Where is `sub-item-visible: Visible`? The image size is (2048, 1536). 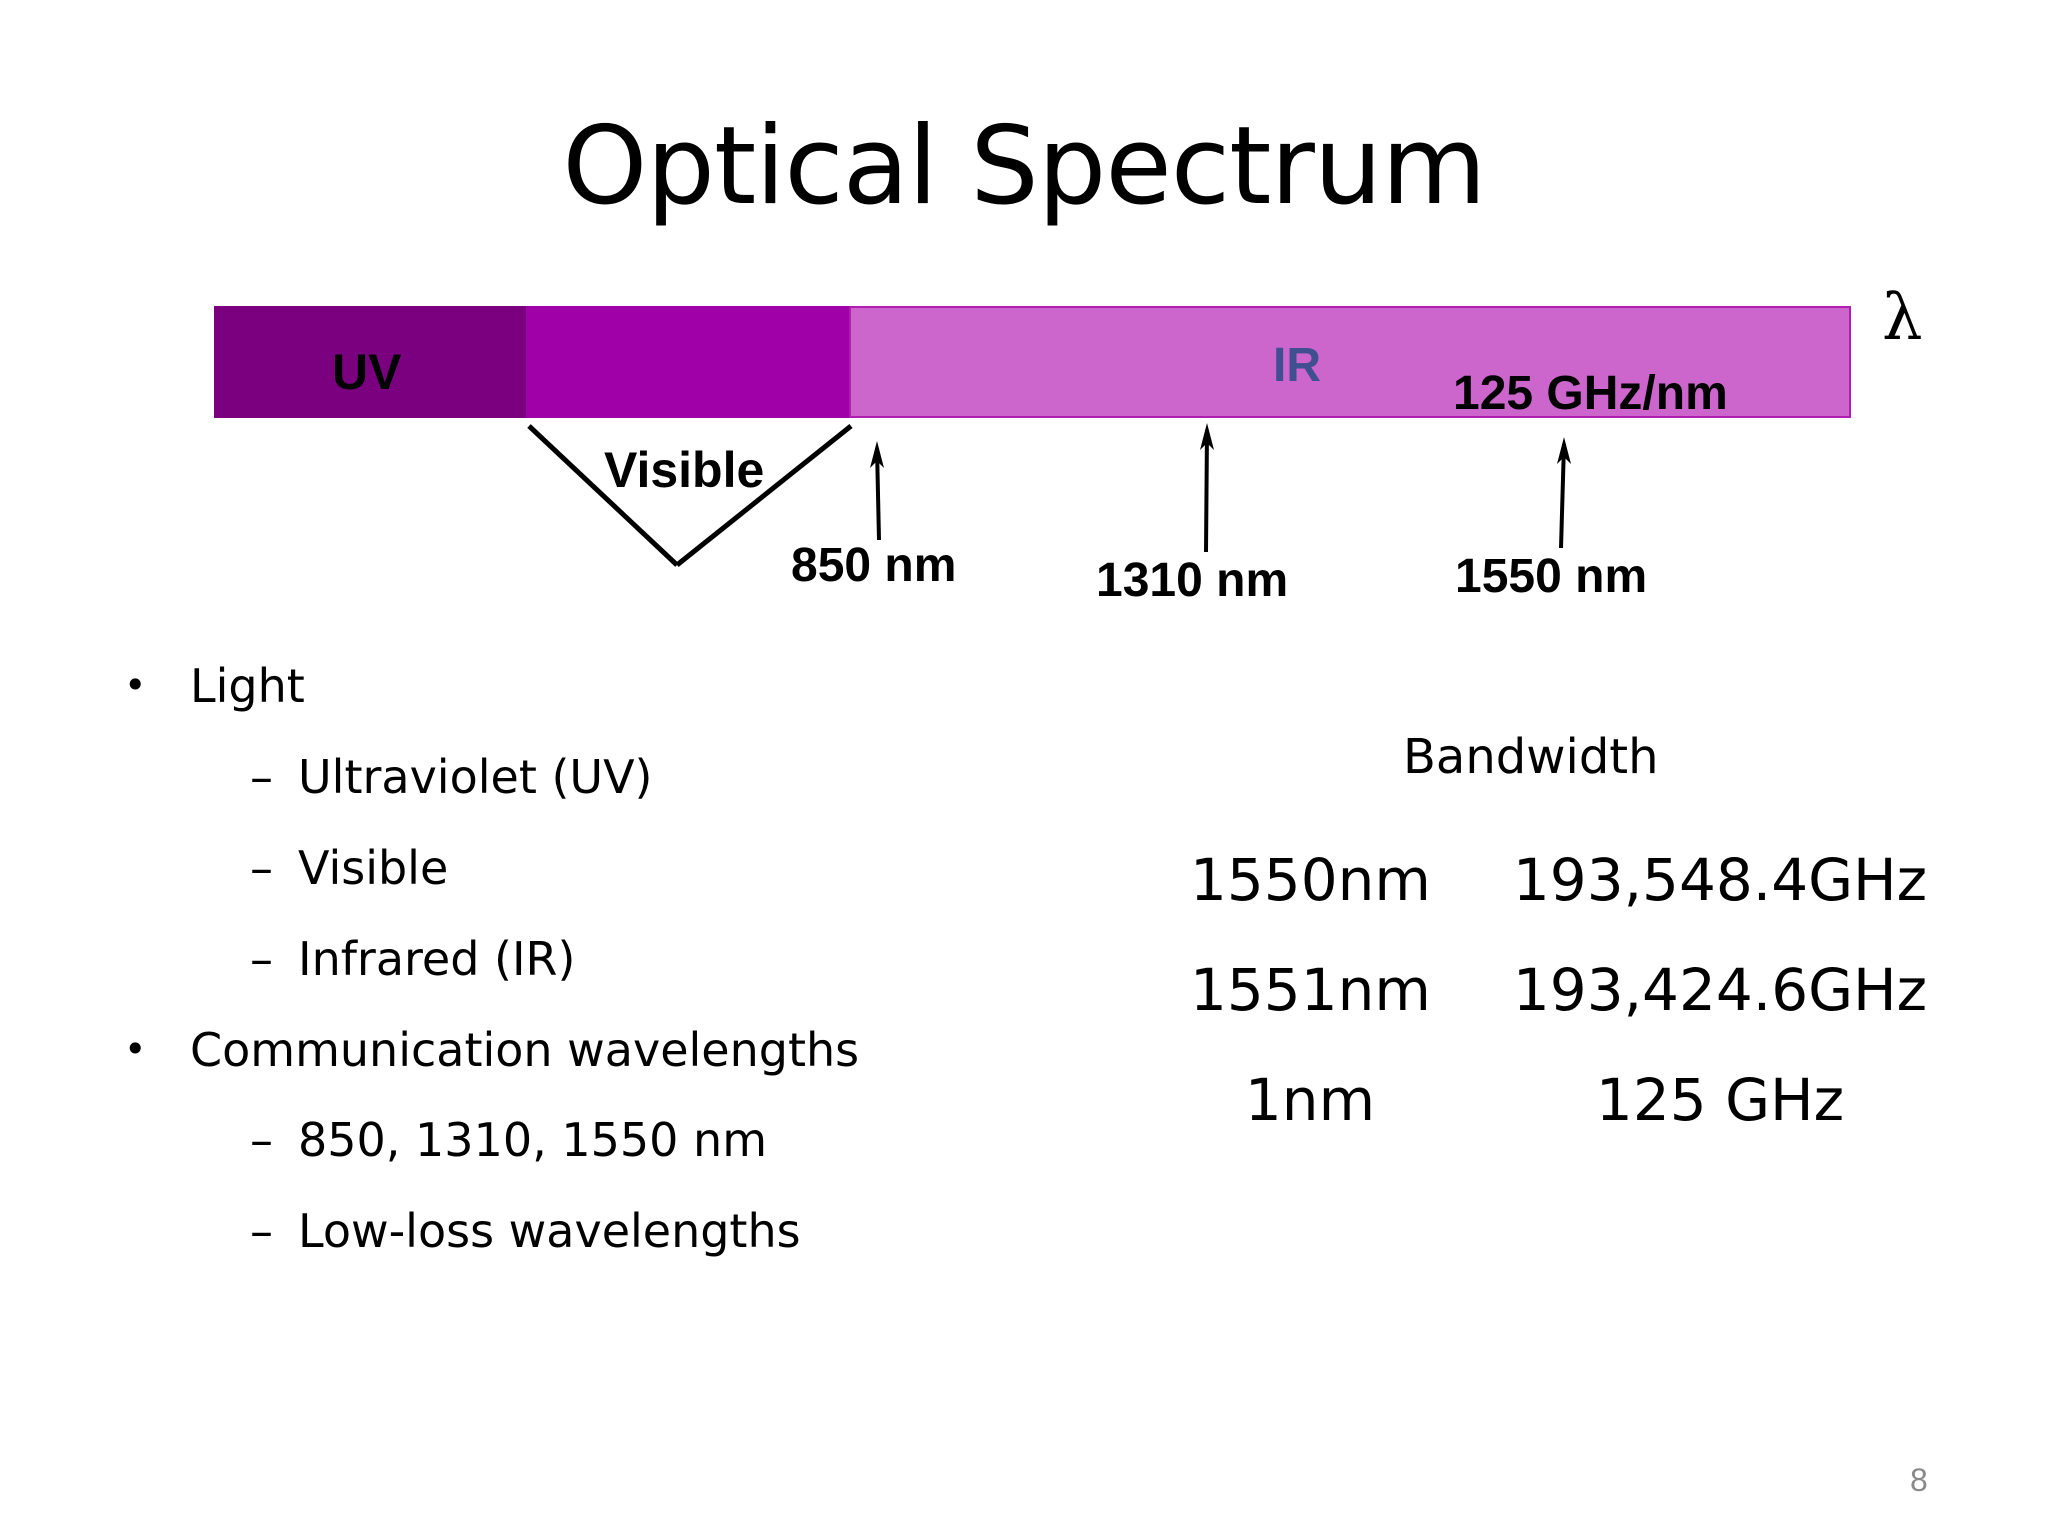 sub-item-visible: Visible is located at coordinates (373, 868).